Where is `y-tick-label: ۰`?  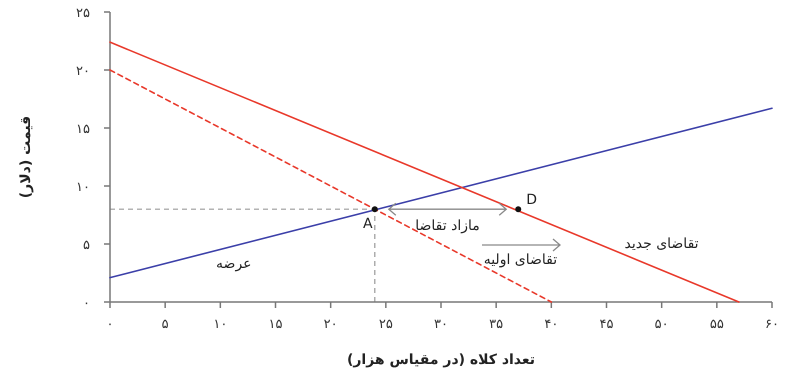 y-tick-label: ۰ is located at coordinates (86, 303).